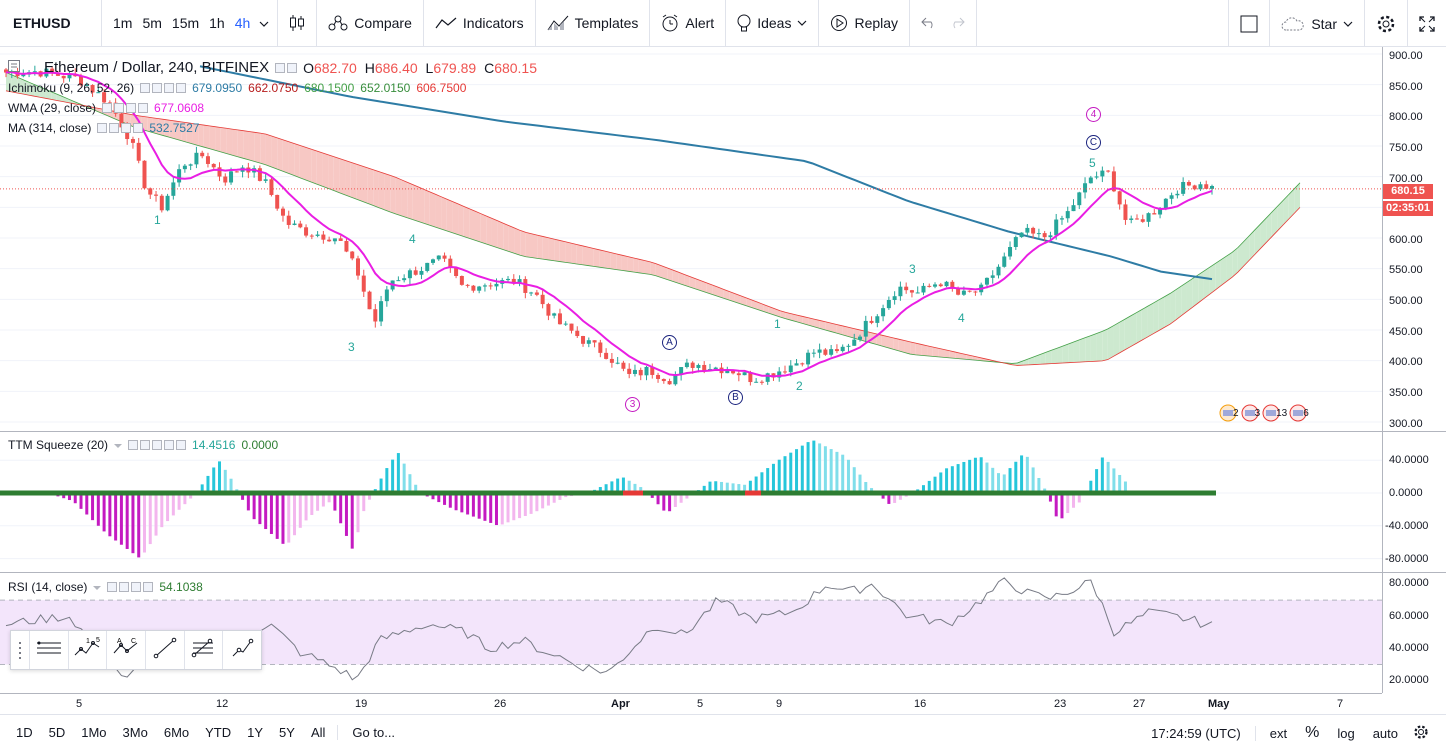  I want to click on replay-button: Replay, so click(865, 23).